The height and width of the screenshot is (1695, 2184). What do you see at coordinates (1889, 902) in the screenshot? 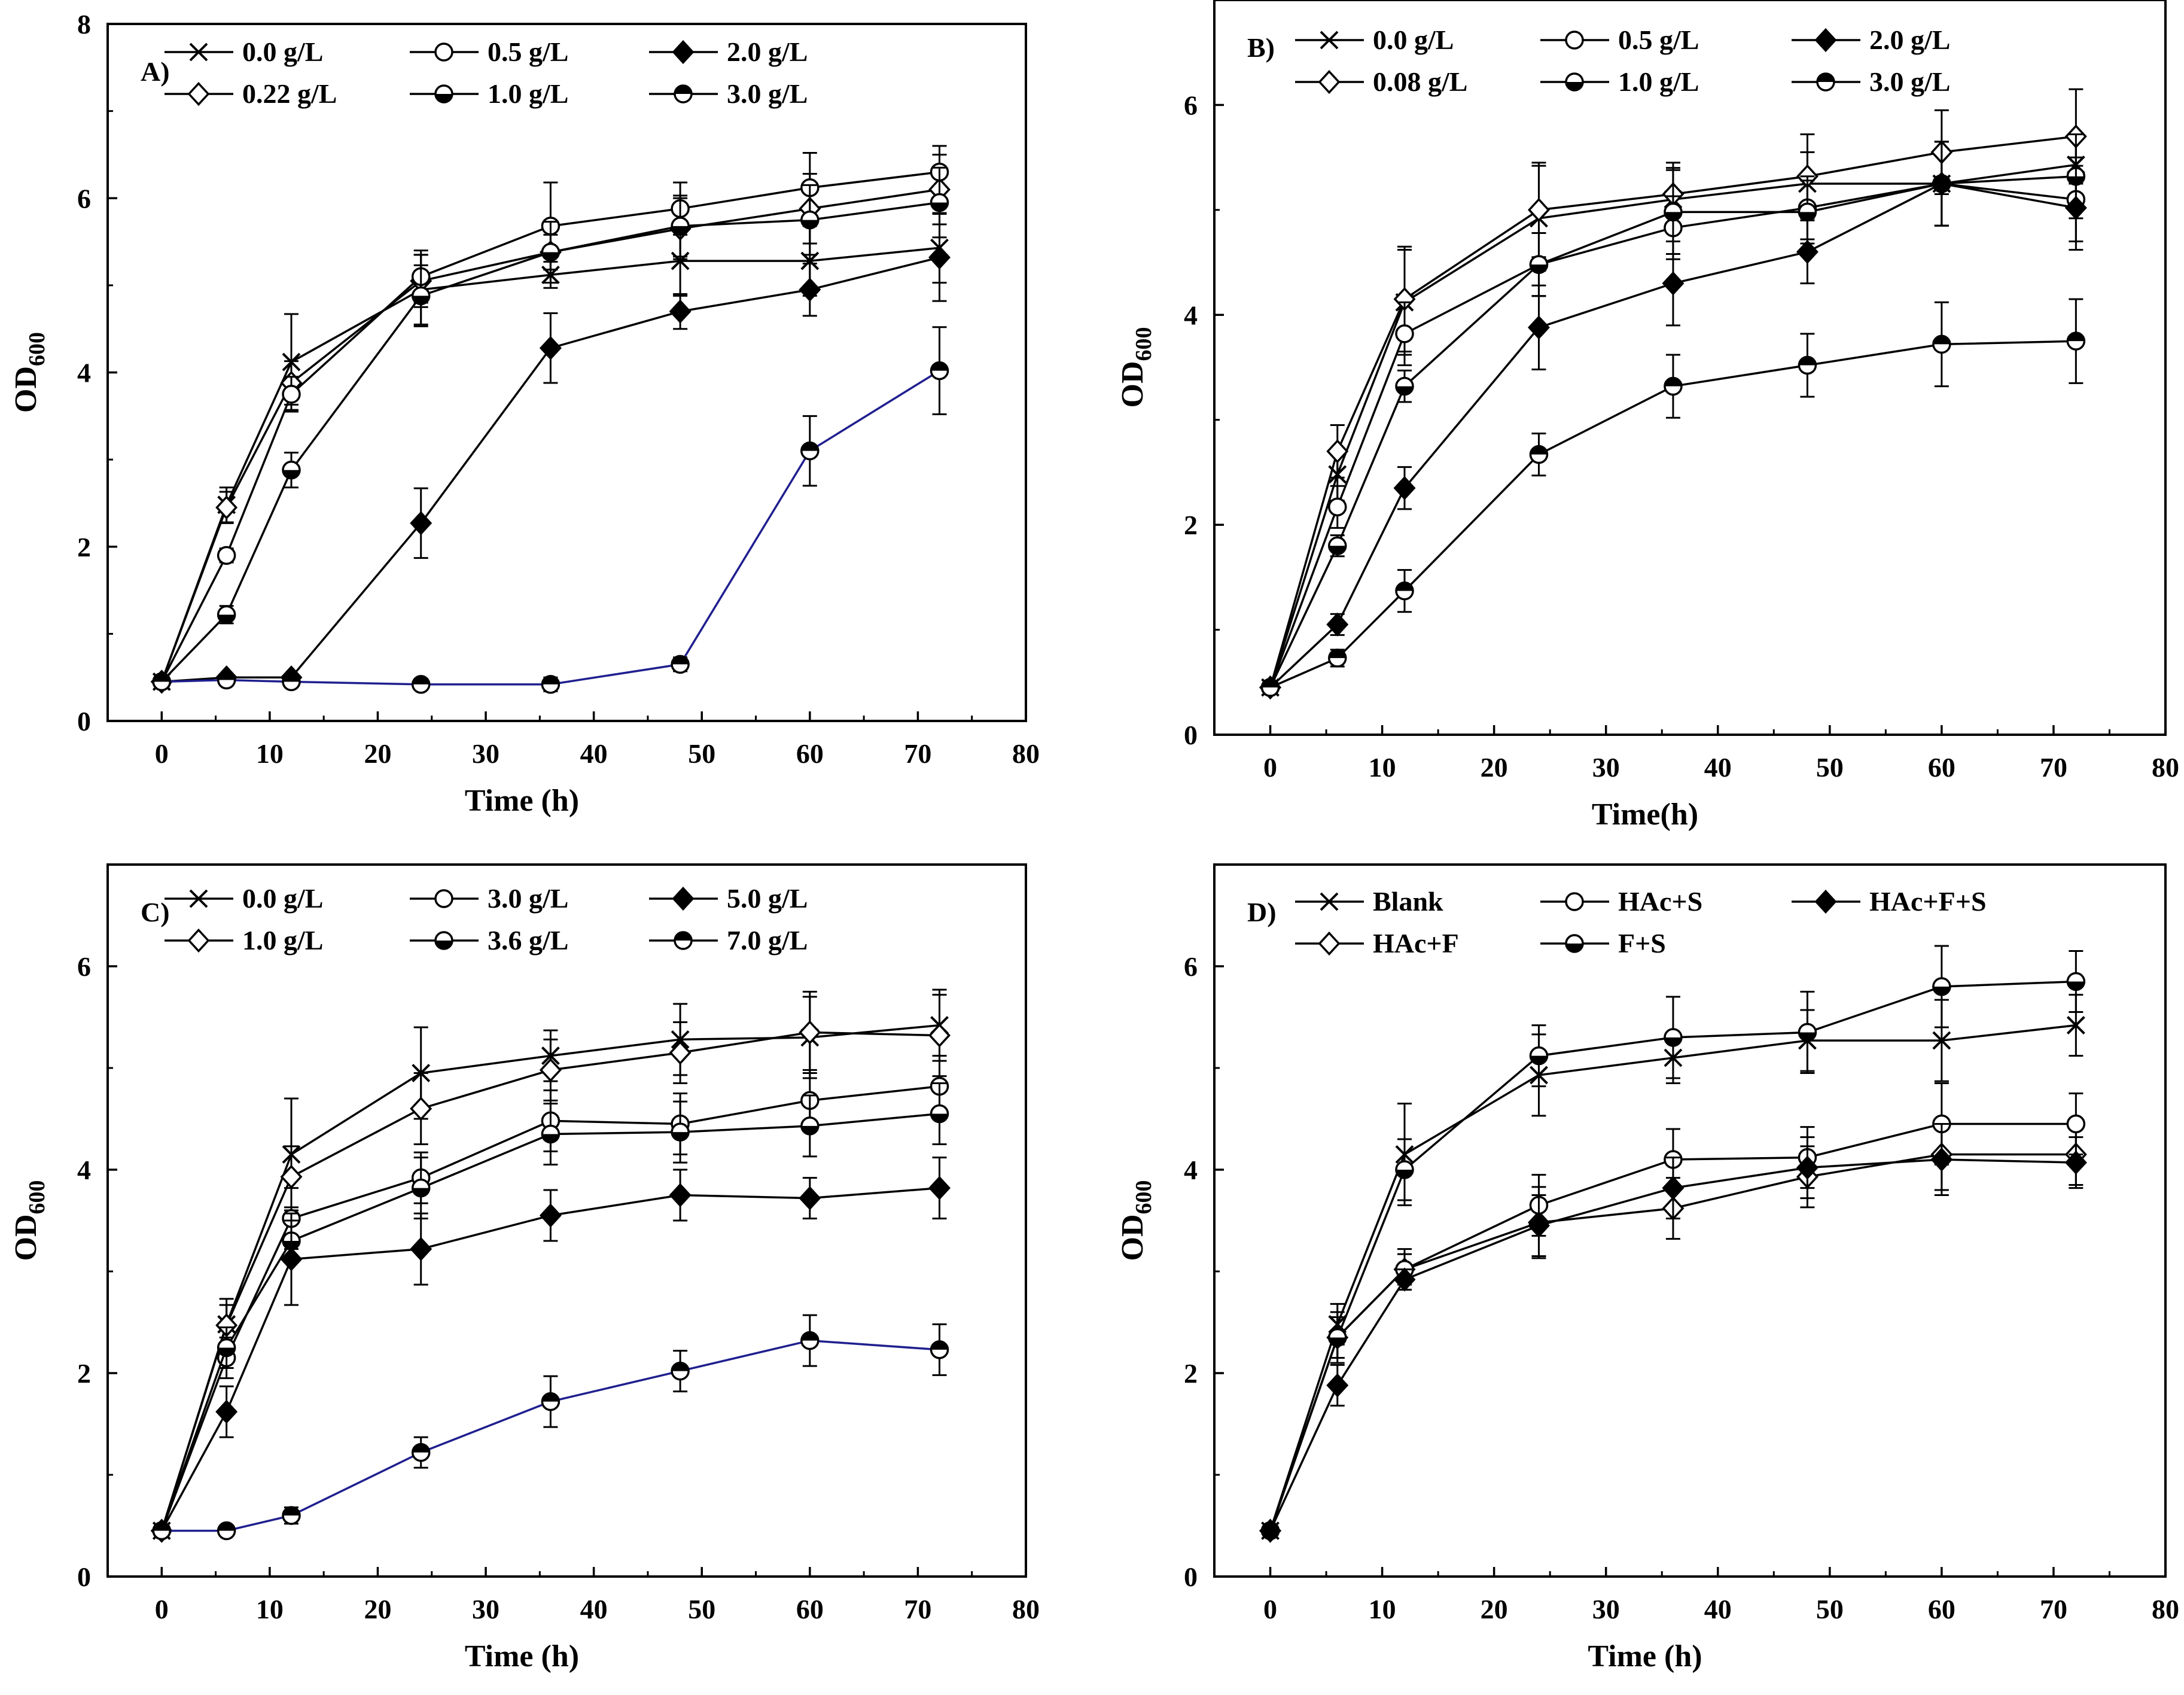
I see `legend-entry-5: HAc+F+S` at bounding box center [1889, 902].